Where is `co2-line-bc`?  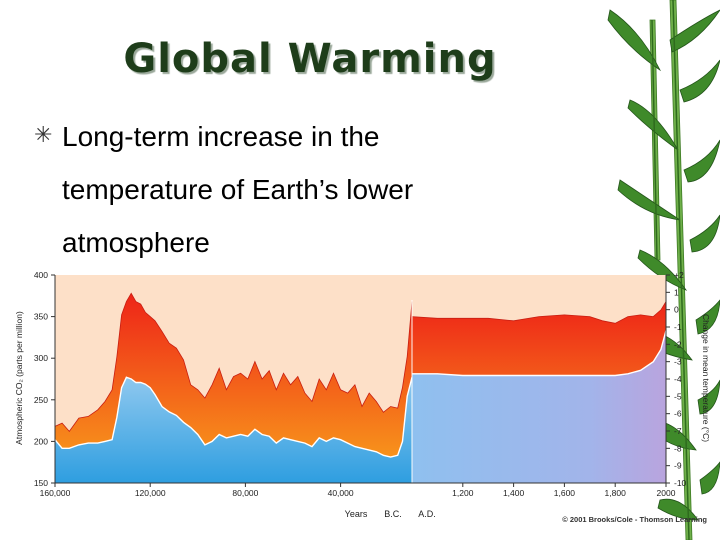 co2-line-bc is located at coordinates (233, 362).